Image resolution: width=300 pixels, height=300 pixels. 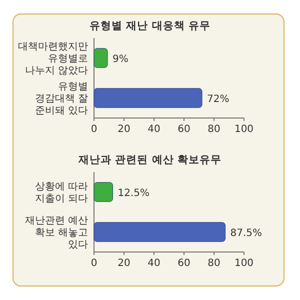 I want to click on data-label: 12.5%, so click(x=134, y=193).